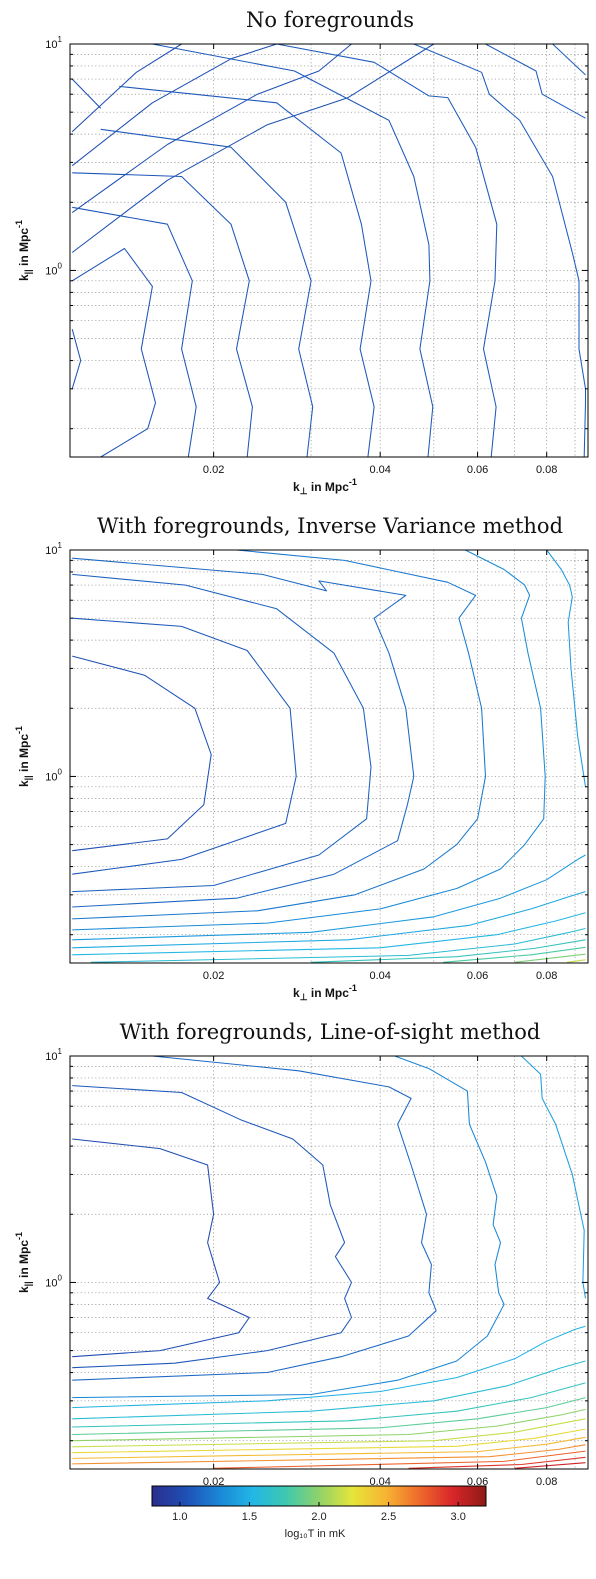 The image size is (596, 1579). What do you see at coordinates (315, 1534) in the screenshot?
I see `colorbar-label: log₁₀T in mK` at bounding box center [315, 1534].